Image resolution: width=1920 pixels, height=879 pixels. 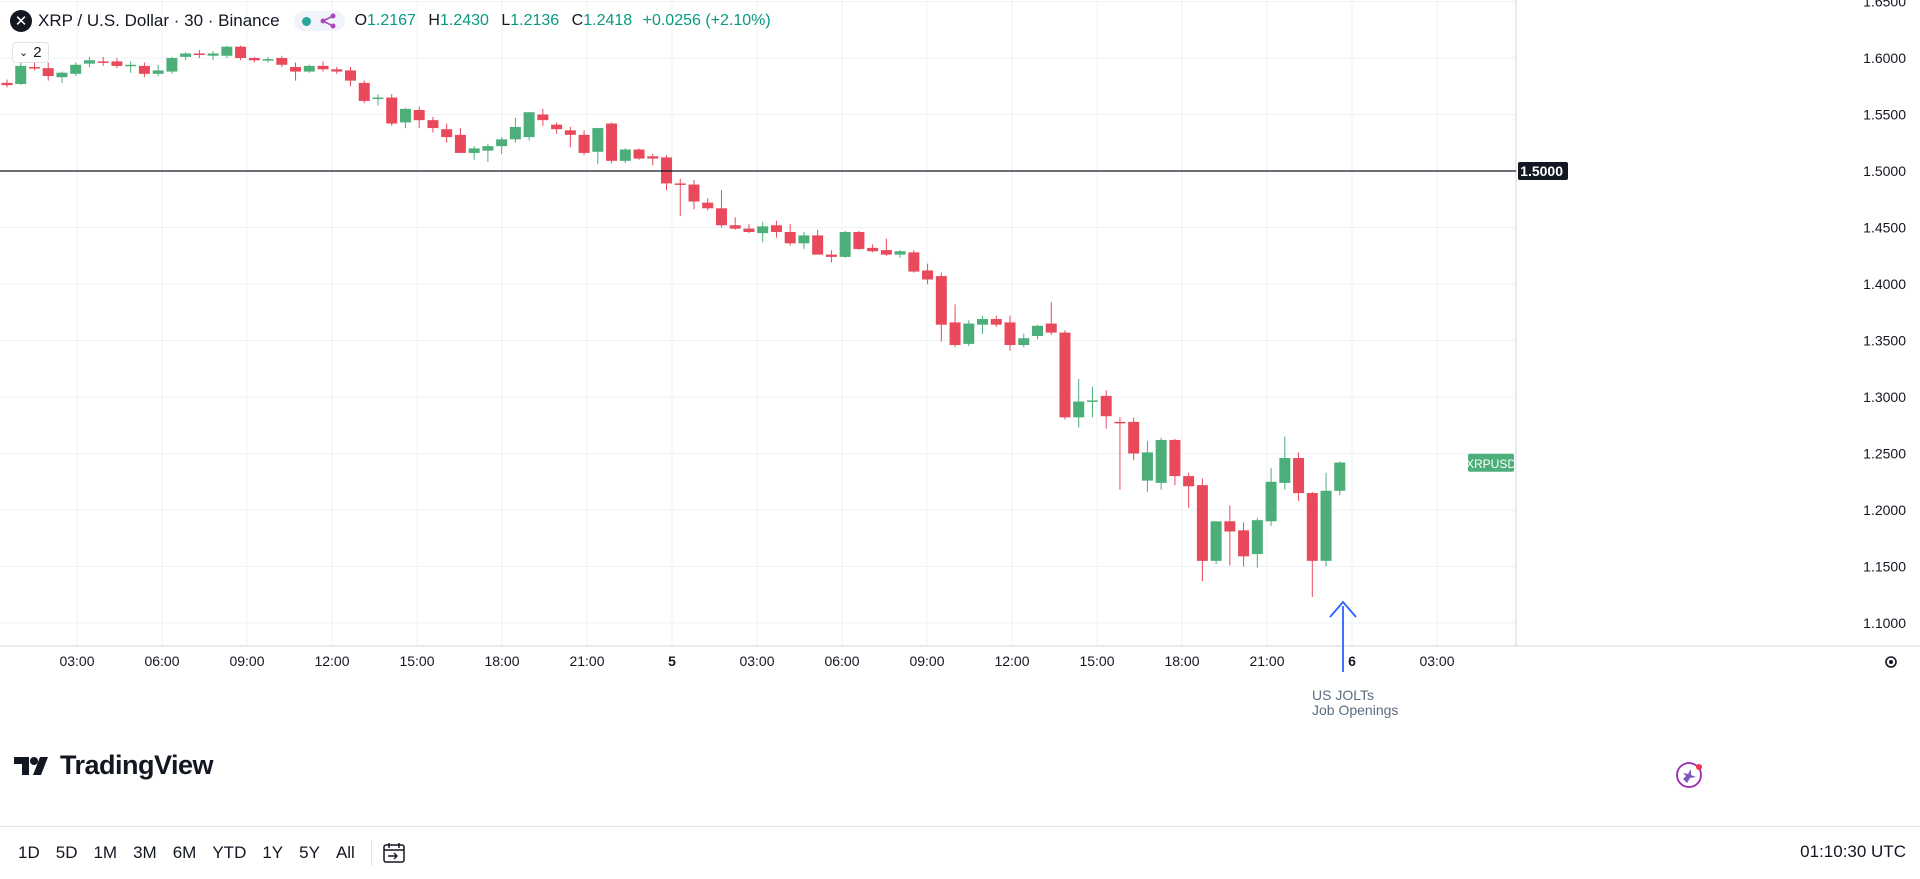 I want to click on range-3m: 3M, so click(x=145, y=852).